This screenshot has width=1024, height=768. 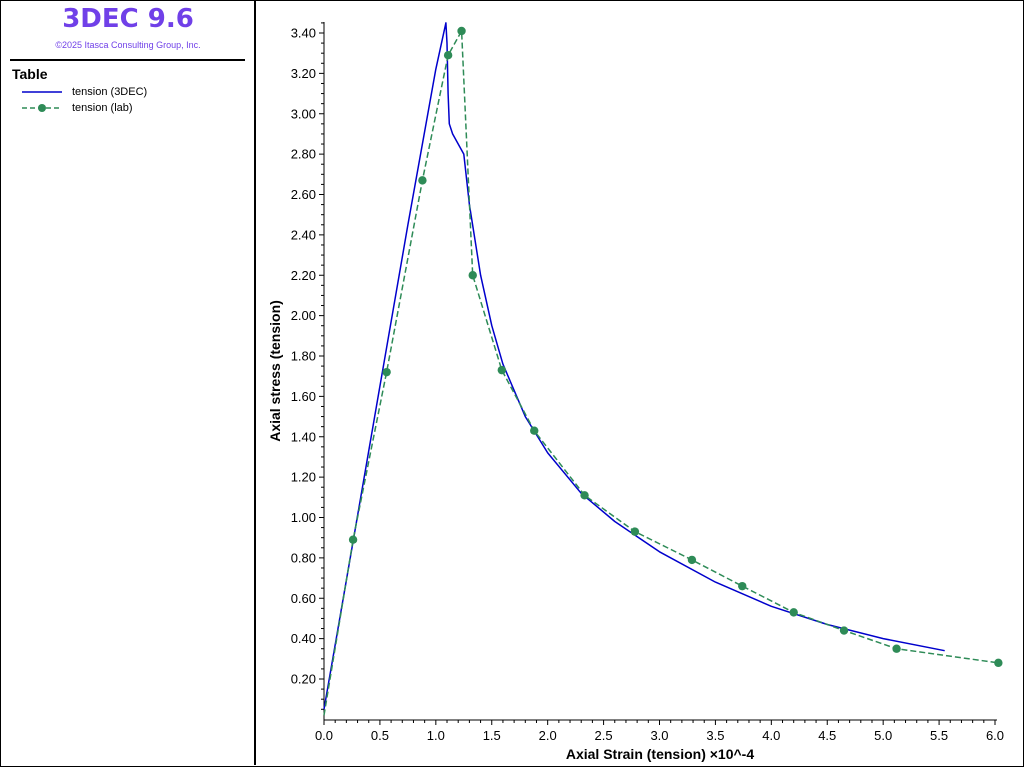 I want to click on y-tick-label: 1.40, so click(x=303, y=436).